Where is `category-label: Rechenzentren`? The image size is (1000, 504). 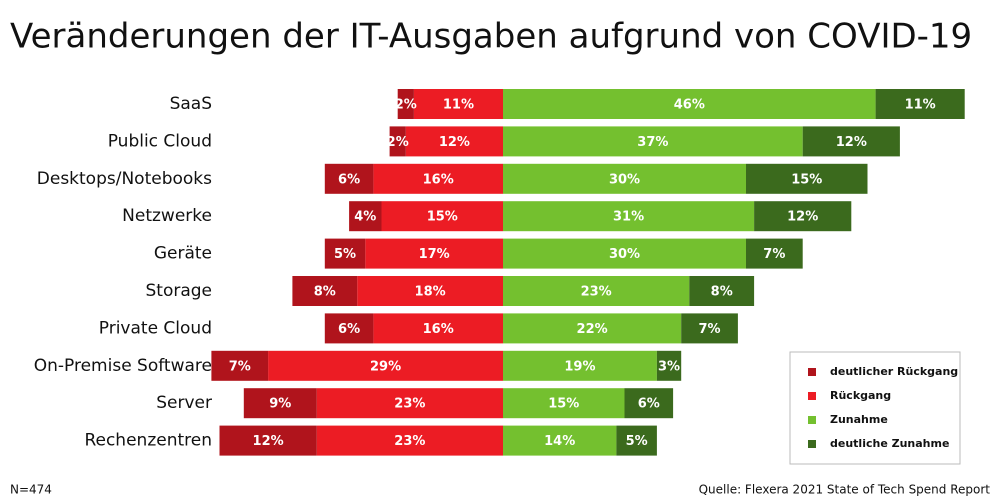 category-label: Rechenzentren is located at coordinates (148, 441).